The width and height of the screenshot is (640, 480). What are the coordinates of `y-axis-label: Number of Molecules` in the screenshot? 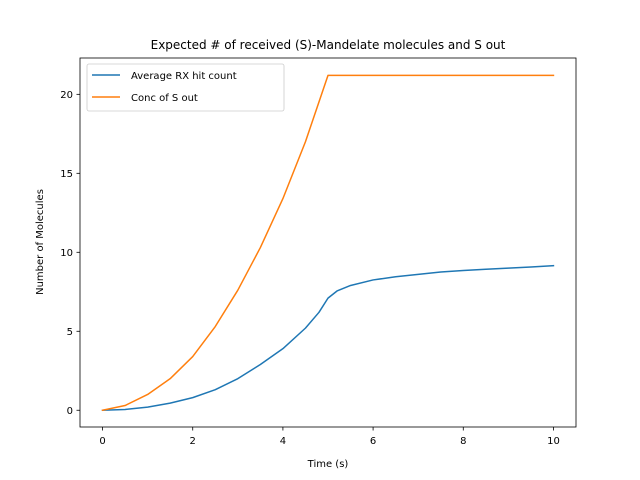 It's located at (40, 242).